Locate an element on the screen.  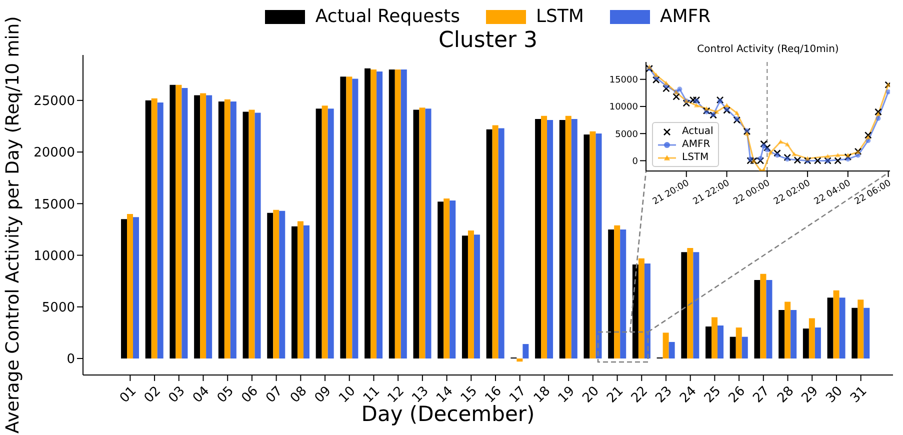
legend-label: Actual Requests is located at coordinates (387, 16).